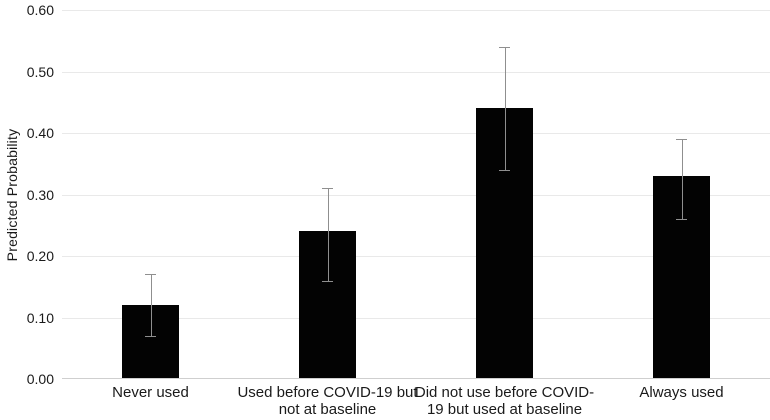  Describe the element at coordinates (40, 133) in the screenshot. I see `y-tick-label: 0.40` at that location.